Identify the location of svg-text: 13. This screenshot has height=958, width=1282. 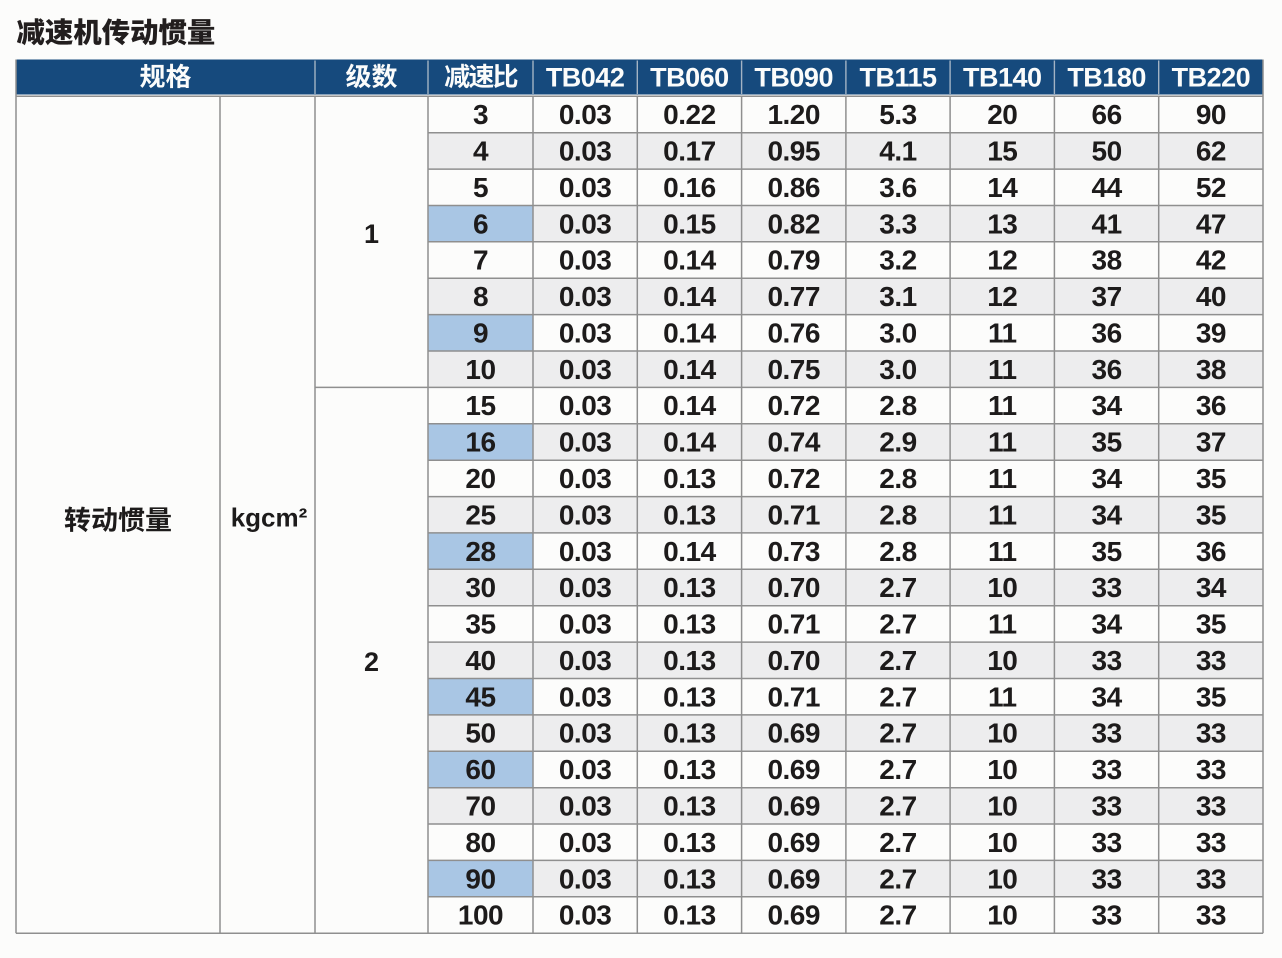
(1002, 223).